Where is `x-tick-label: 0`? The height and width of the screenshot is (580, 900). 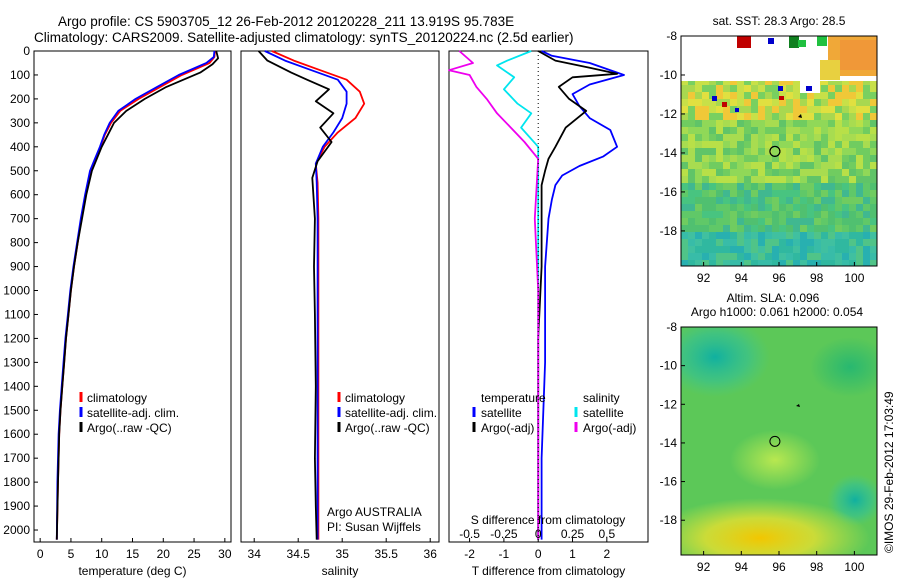
x-tick-label: 0 is located at coordinates (40, 554).